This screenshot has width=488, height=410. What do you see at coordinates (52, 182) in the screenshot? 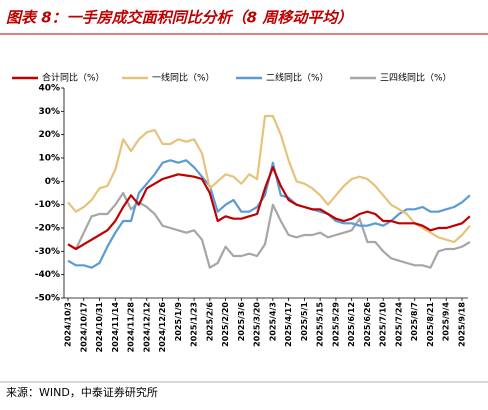
I see `y-tick-label: 0%` at bounding box center [52, 182].